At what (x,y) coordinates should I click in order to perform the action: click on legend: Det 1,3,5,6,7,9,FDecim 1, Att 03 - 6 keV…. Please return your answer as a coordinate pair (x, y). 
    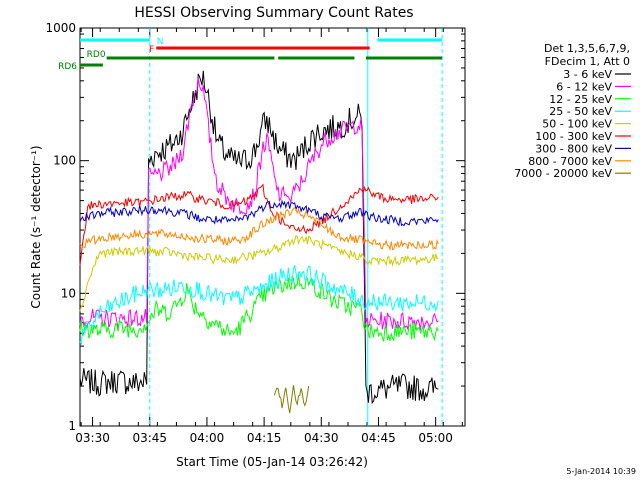
    Looking at the image, I should click on (572, 111).